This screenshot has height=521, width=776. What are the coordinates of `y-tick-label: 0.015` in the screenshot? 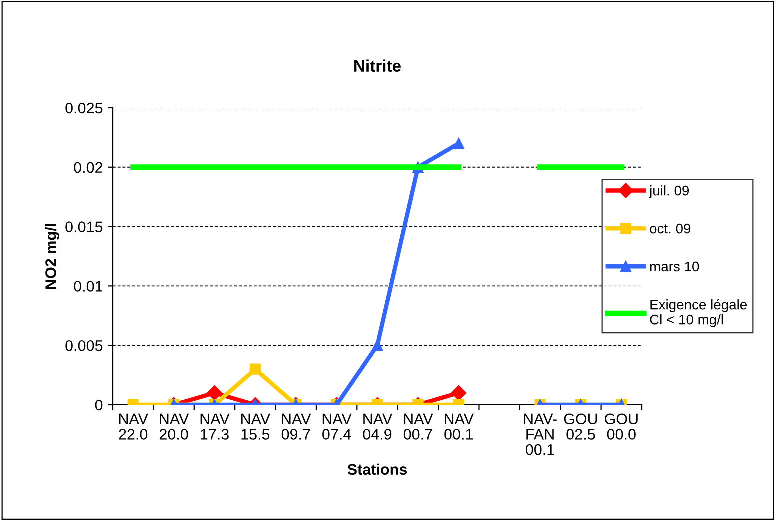 It's located at (84, 227).